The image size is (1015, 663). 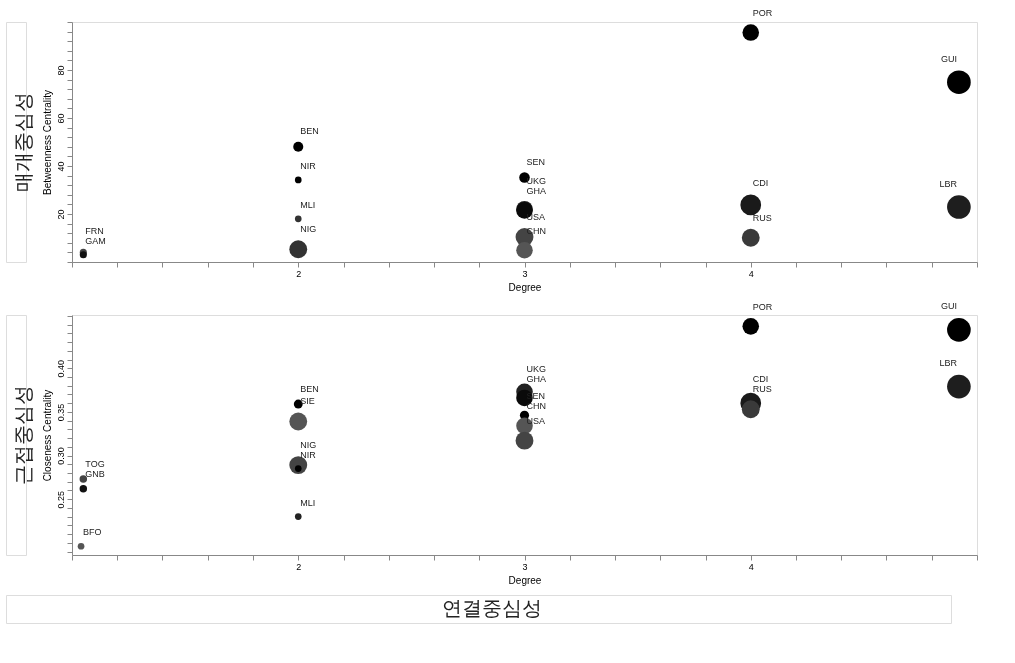 What do you see at coordinates (95, 464) in the screenshot?
I see `annotation: TOG` at bounding box center [95, 464].